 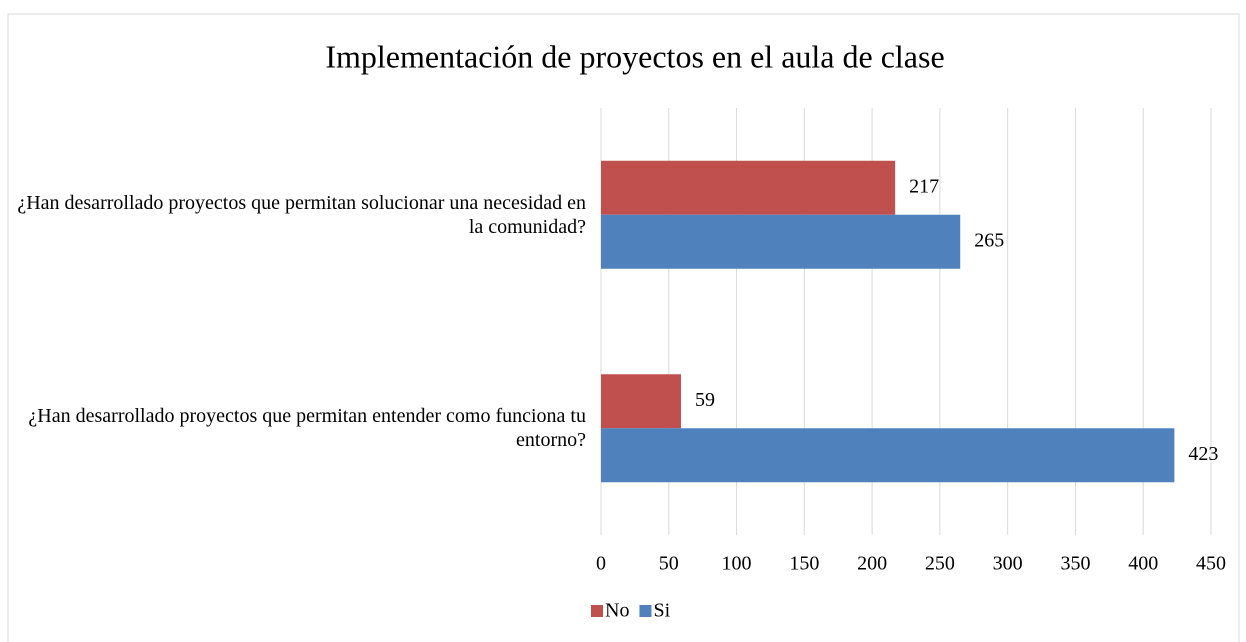 I want to click on x-tick-label: 450, so click(x=1211, y=564).